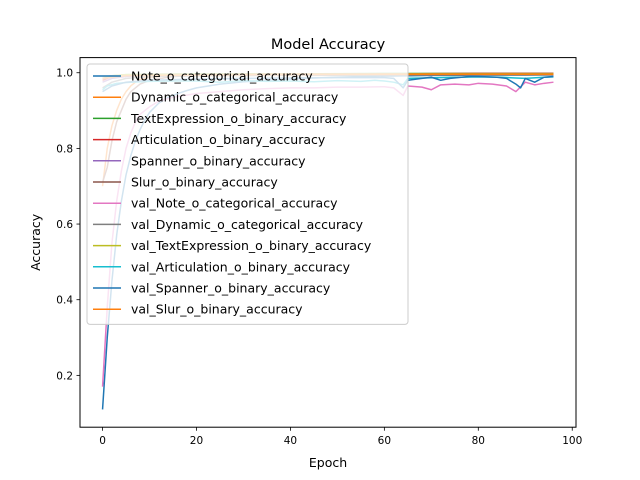 The width and height of the screenshot is (640, 480). I want to click on y-axis-ticks: 0.2 0.4 0.6 0.8 1.0, so click(68, 225).